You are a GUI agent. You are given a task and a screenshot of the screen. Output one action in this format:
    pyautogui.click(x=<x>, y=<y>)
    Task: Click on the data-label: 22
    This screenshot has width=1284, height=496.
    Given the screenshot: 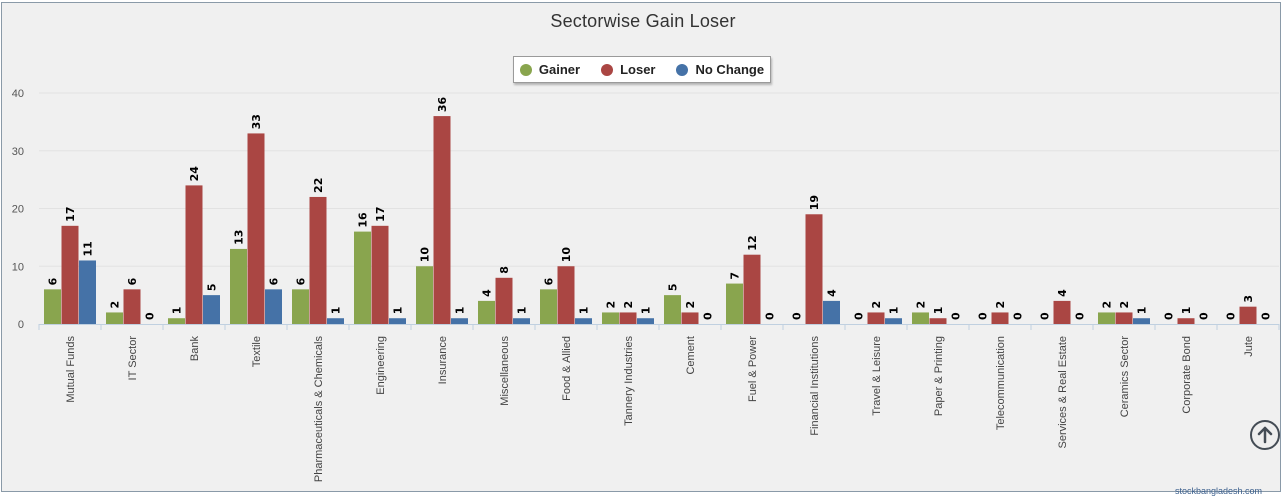 What is the action you would take?
    pyautogui.click(x=318, y=185)
    